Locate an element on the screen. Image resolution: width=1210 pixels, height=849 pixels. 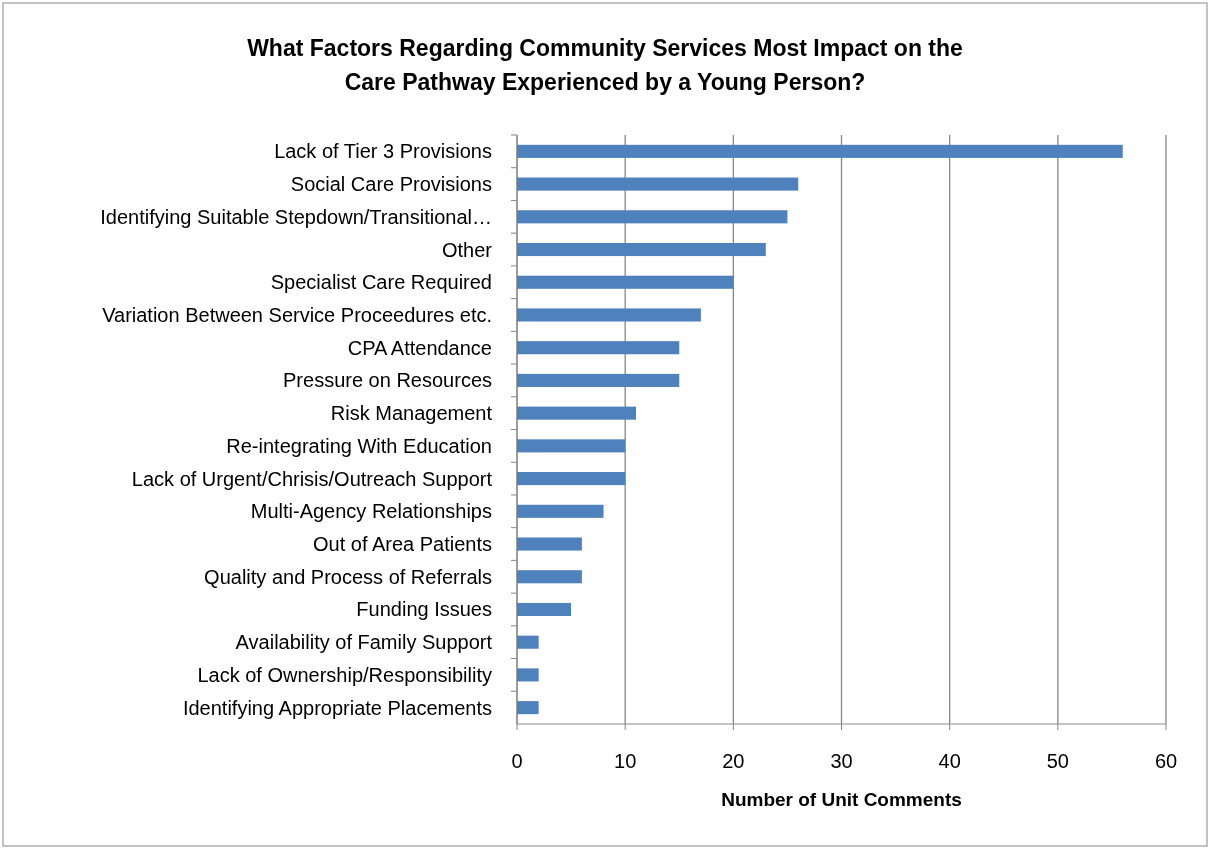
y-tick-label: Other is located at coordinates (467, 249).